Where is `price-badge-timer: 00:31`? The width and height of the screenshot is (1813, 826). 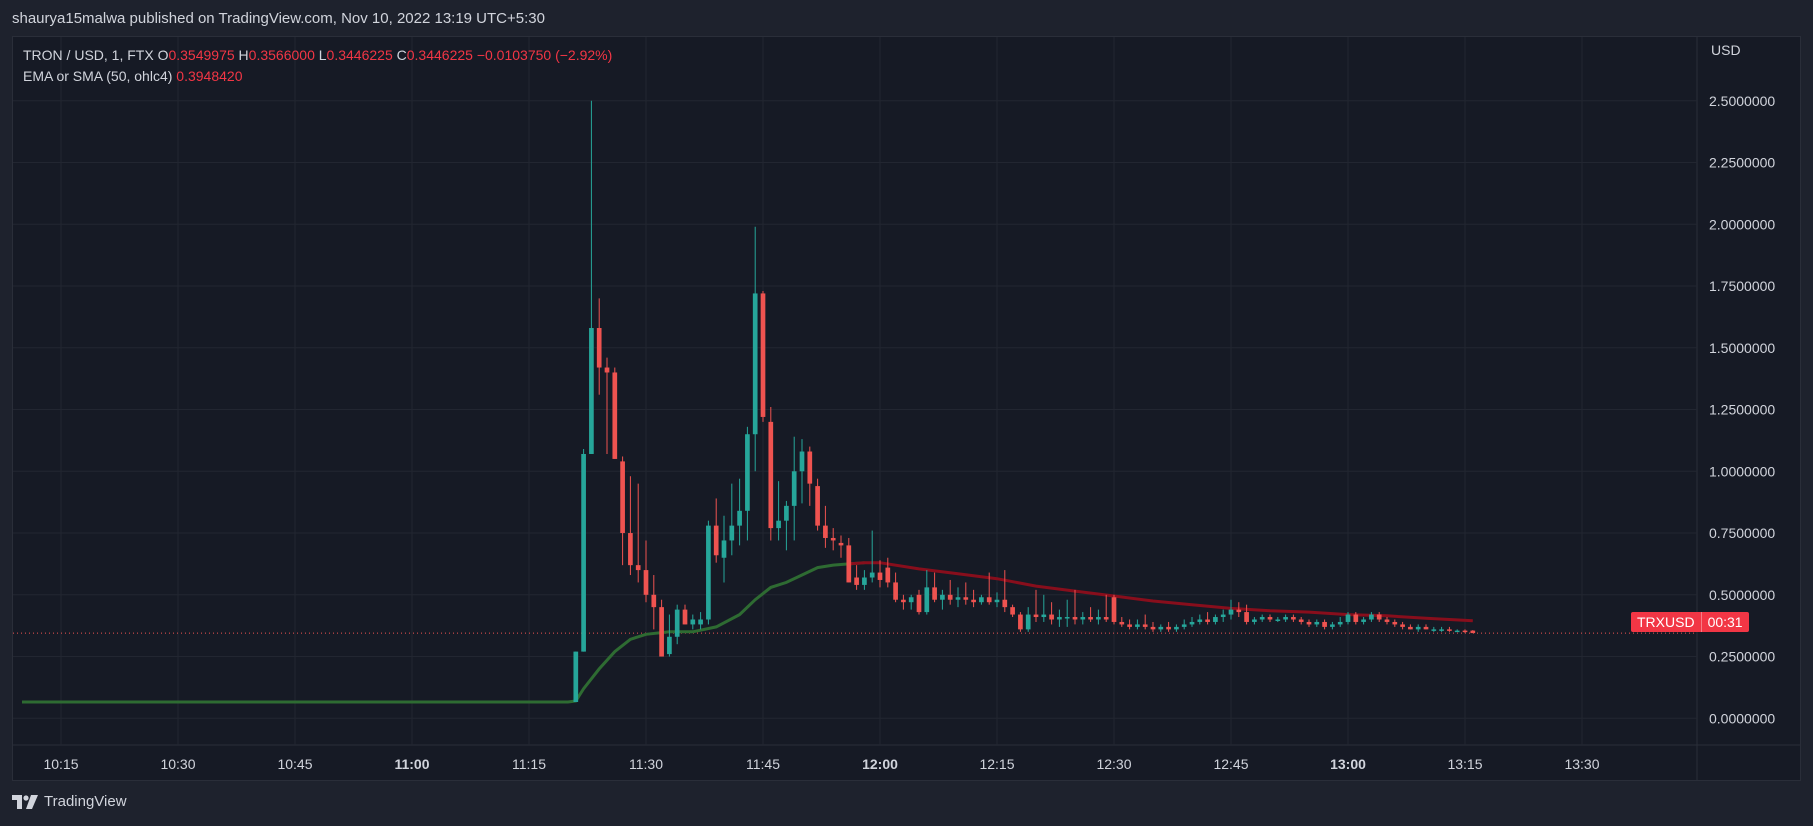
price-badge-timer: 00:31 is located at coordinates (1724, 622).